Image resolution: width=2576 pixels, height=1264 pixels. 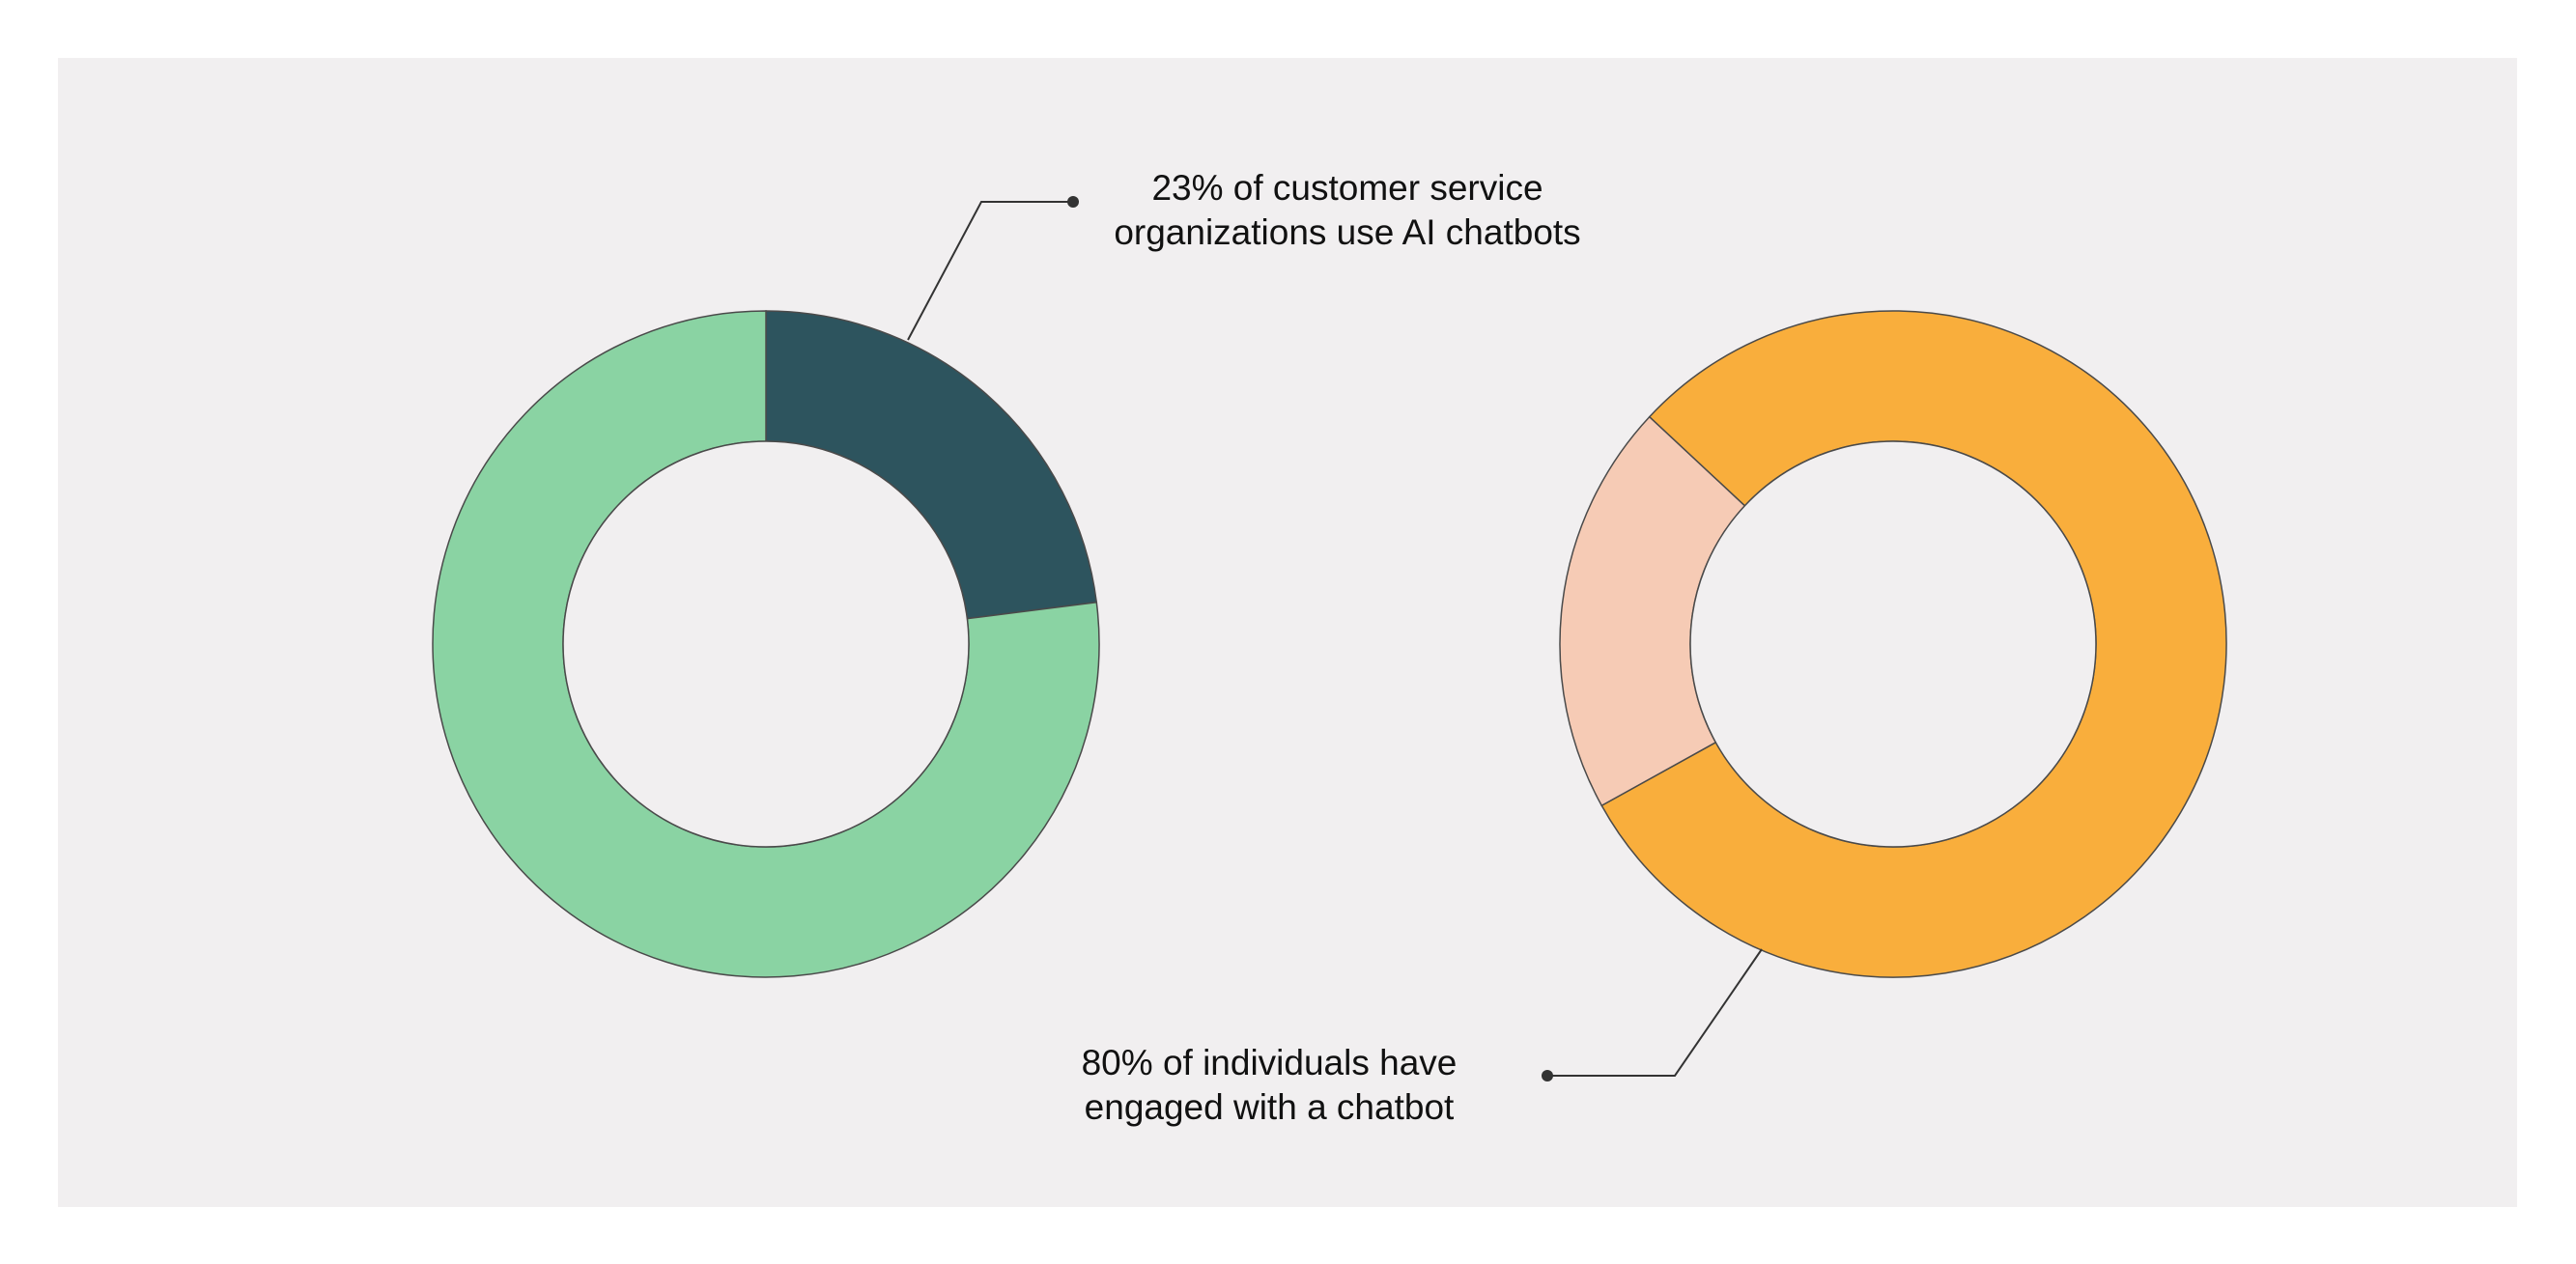 What do you see at coordinates (1073, 202) in the screenshot?
I see `leader-dot-chatbot-usage` at bounding box center [1073, 202].